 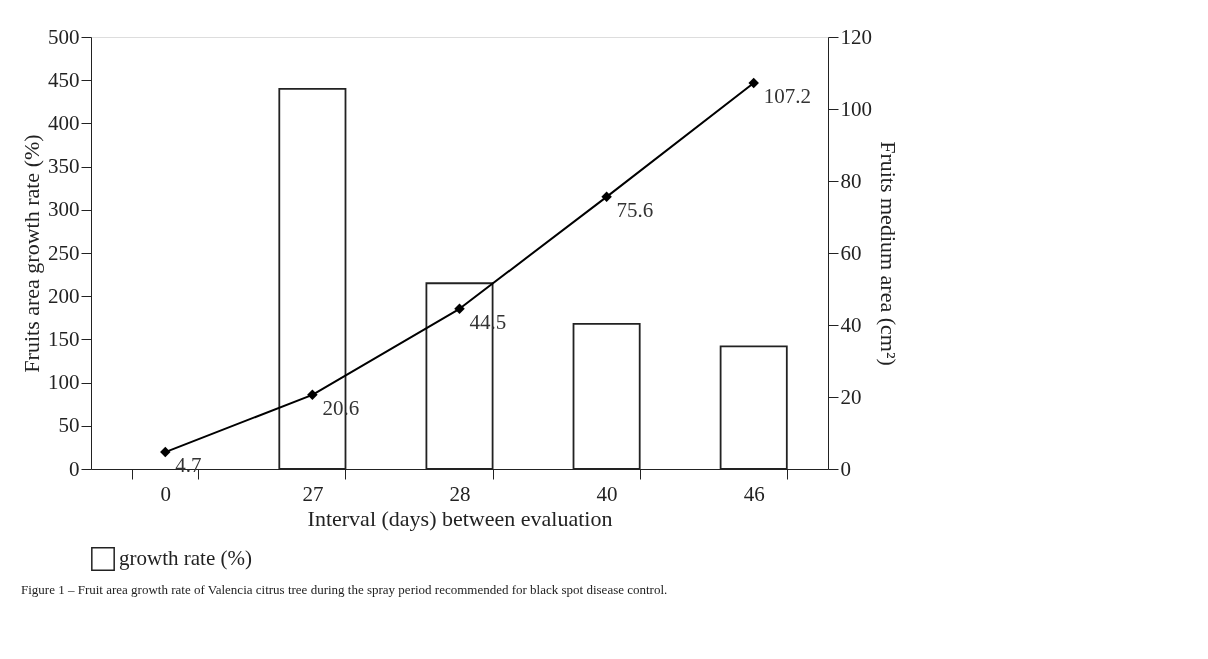 I want to click on legend-label: growth rate (%), so click(x=185, y=558).